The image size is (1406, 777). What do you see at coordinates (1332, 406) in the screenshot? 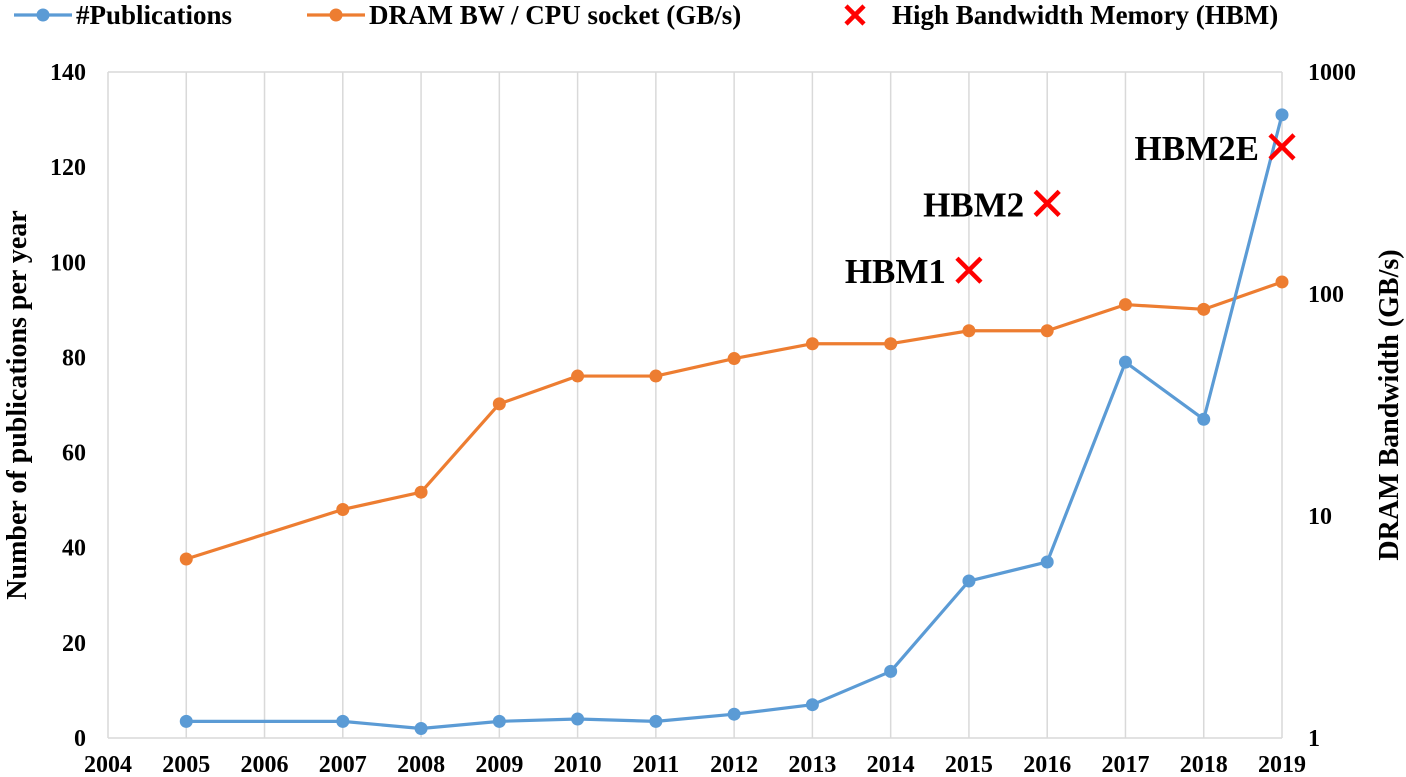
I see `right-y-axis-ticks: 1 10 100 1000` at bounding box center [1332, 406].